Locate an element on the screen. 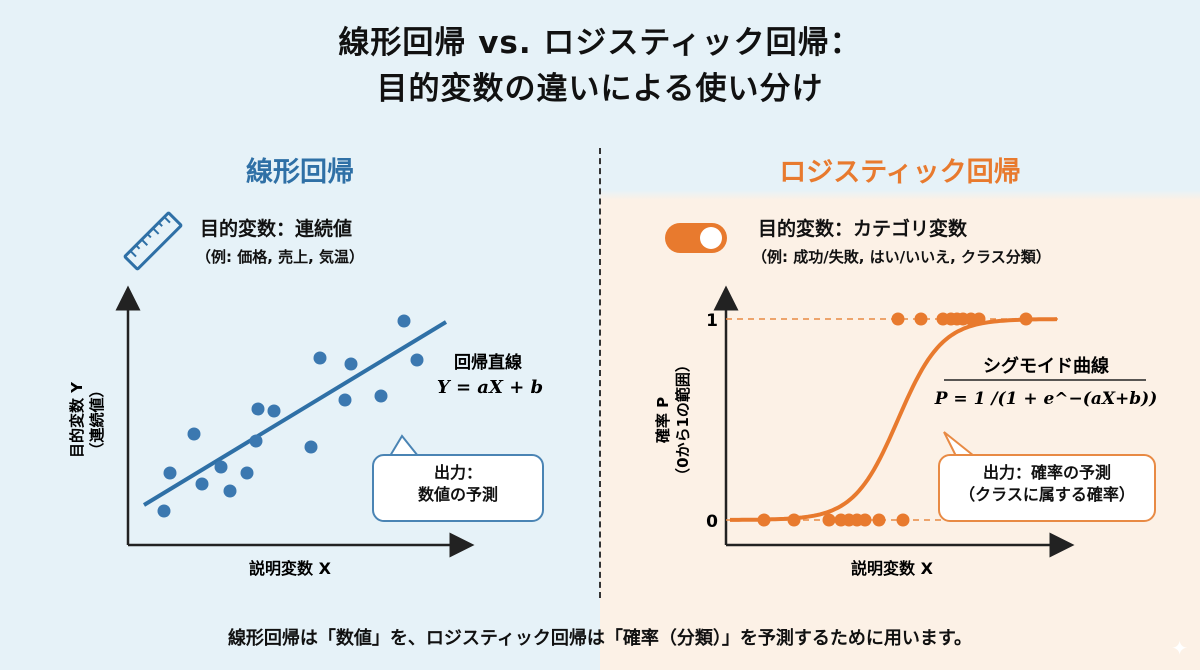 This screenshot has height=670, width=1200. linear-heading: 線形回帰 is located at coordinates (300, 172).